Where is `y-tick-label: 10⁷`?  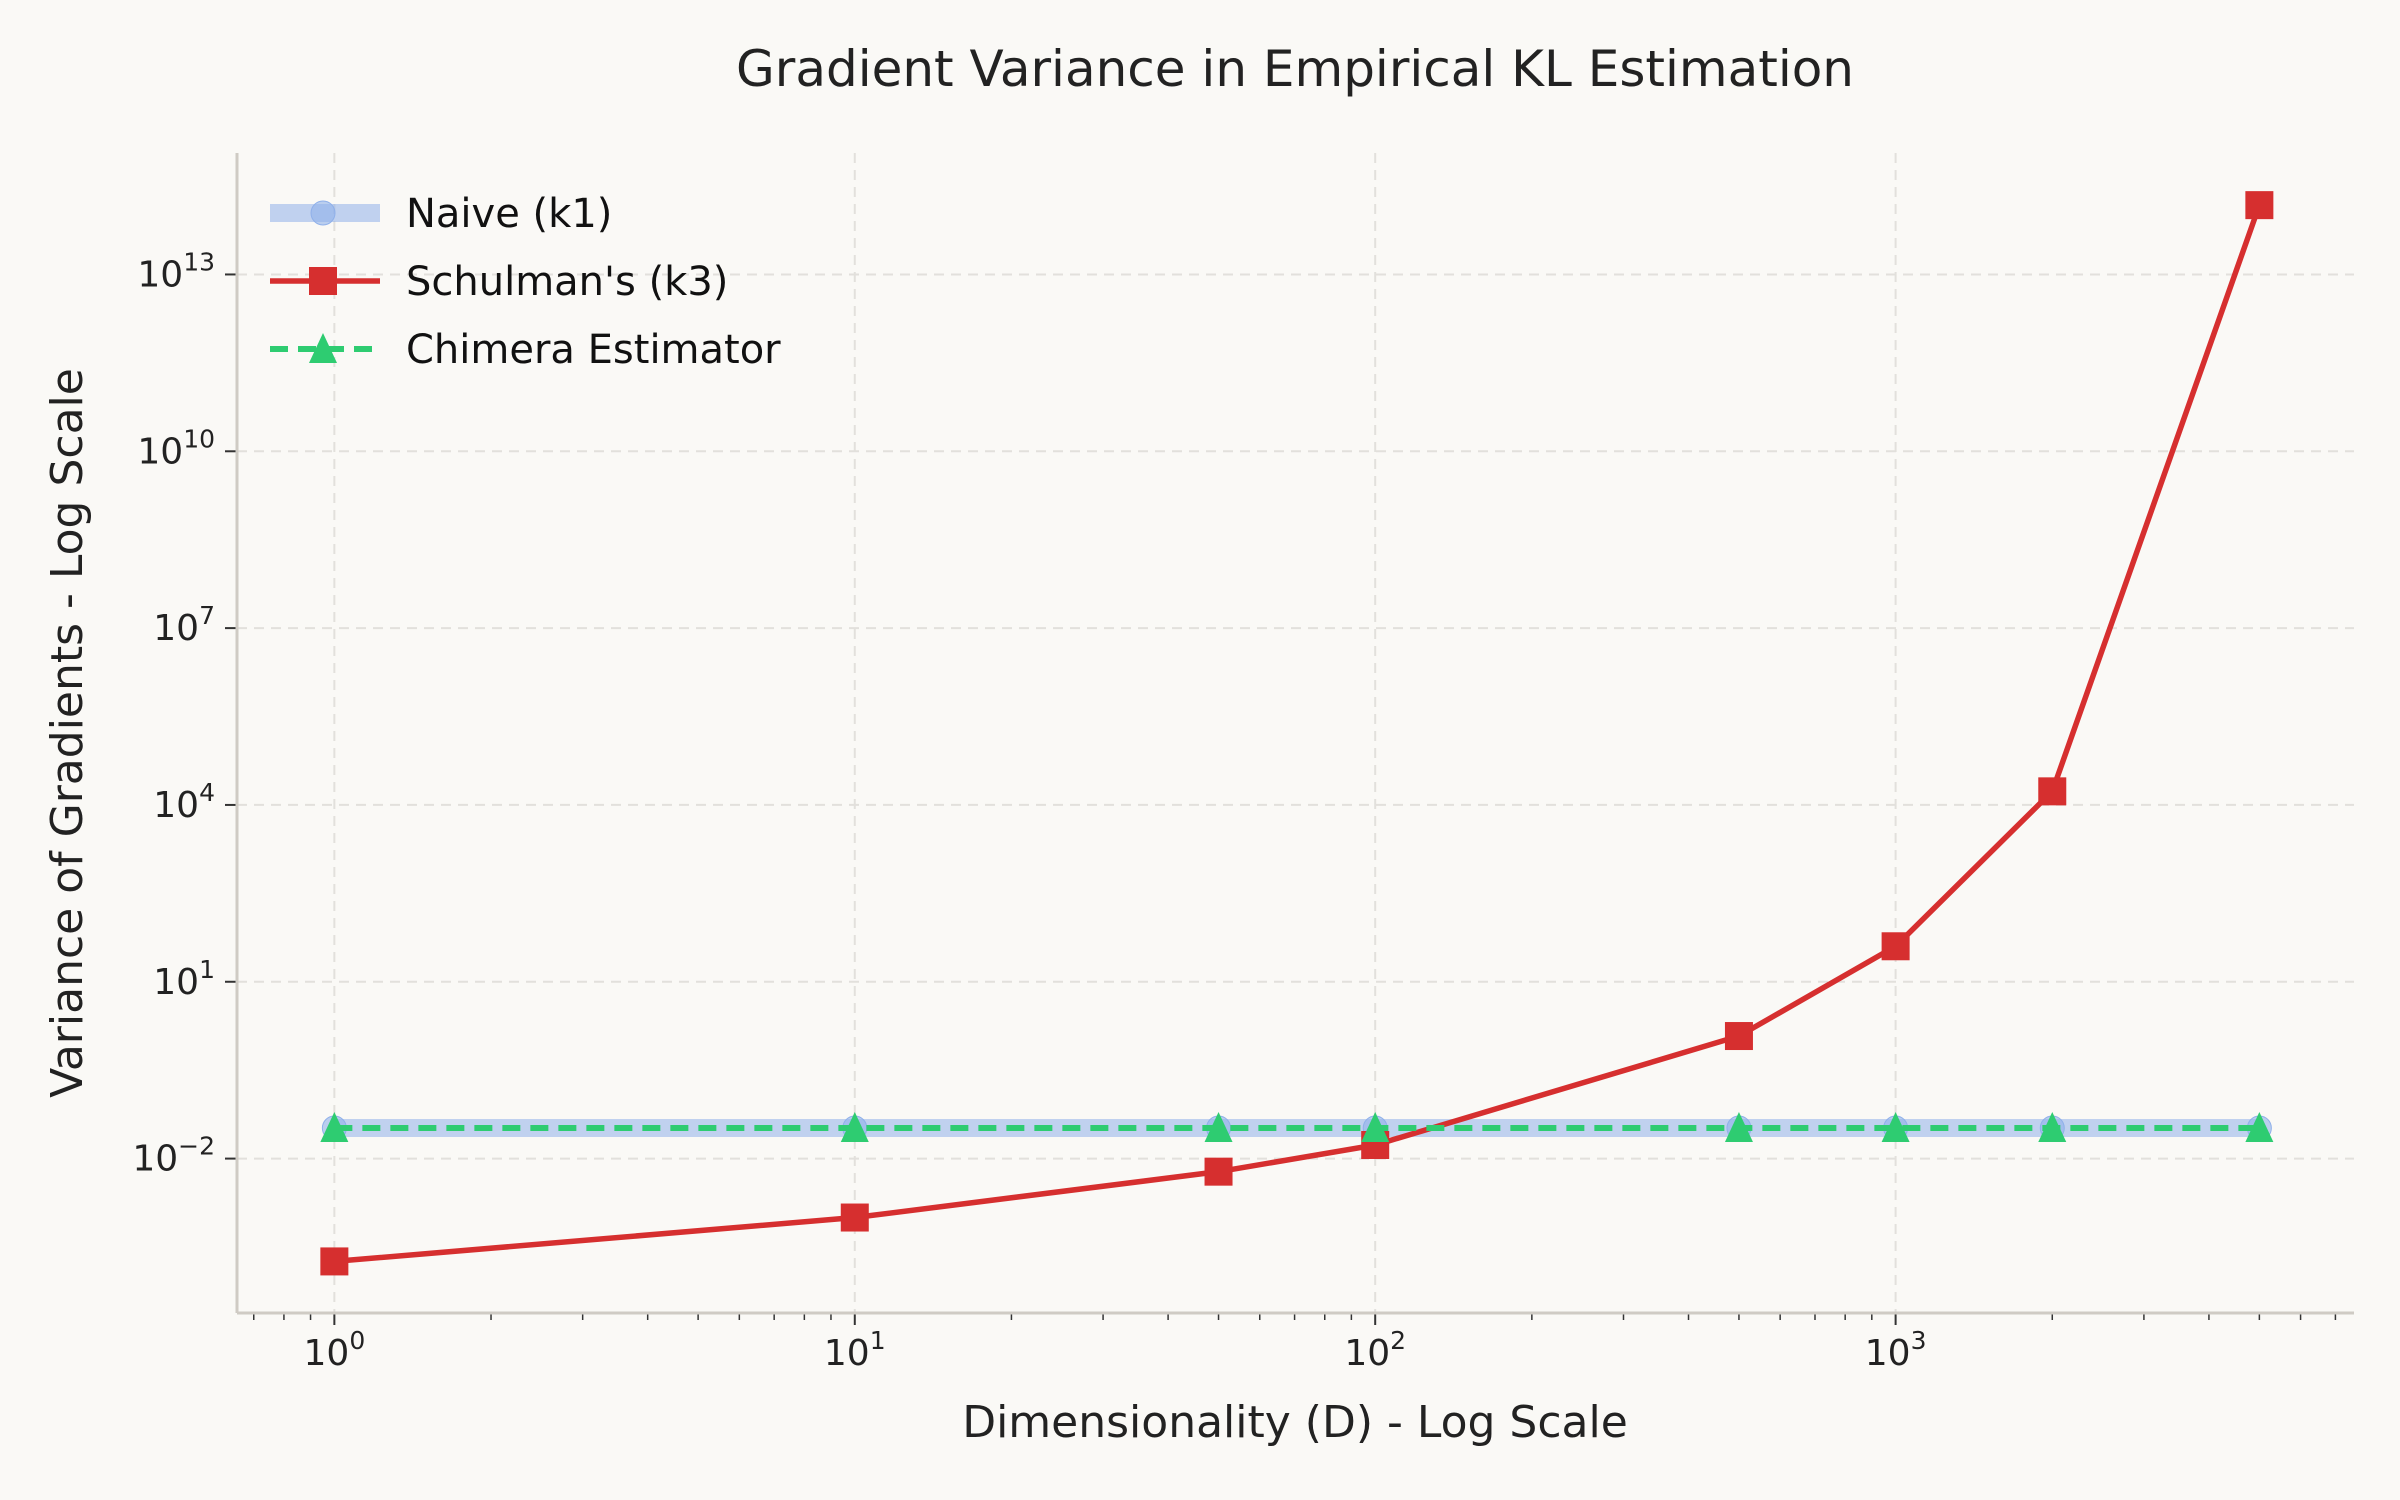
y-tick-label: 10⁷ is located at coordinates (184, 625).